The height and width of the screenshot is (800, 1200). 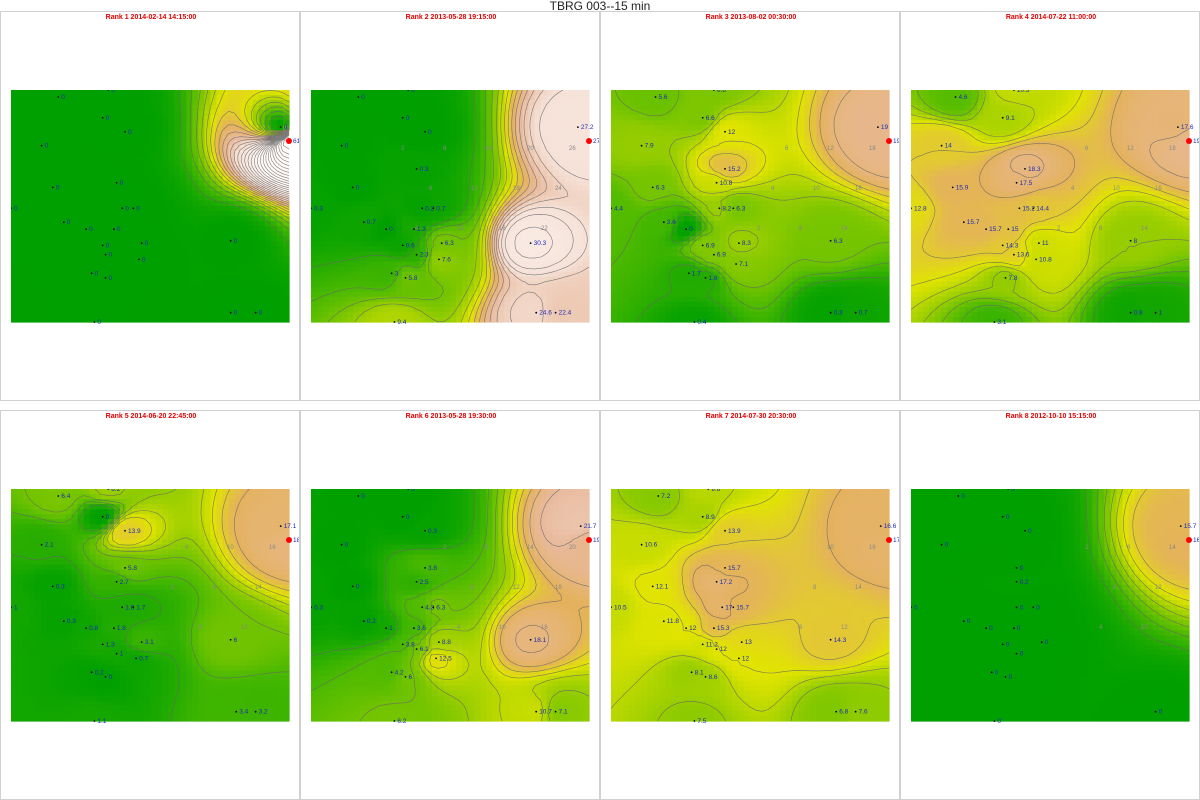 What do you see at coordinates (411, 677) in the screenshot?
I see `station-value-label: 6` at bounding box center [411, 677].